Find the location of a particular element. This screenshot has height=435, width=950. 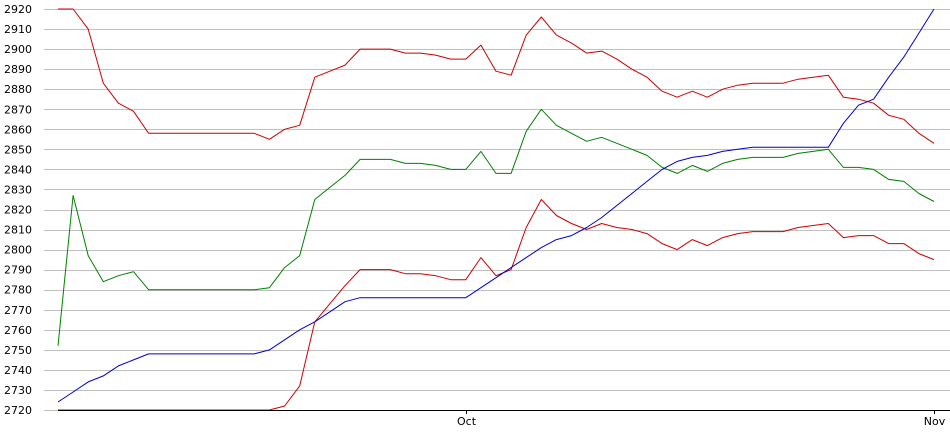

x-axis-ticks: Oct Nov is located at coordinates (701, 419).